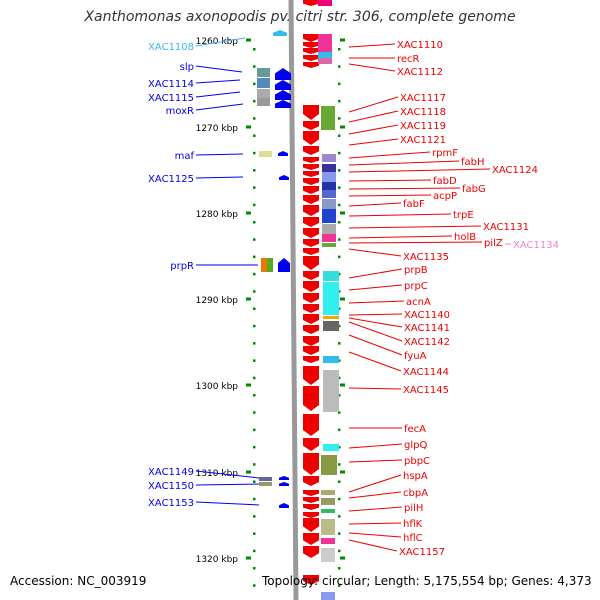 Image resolution: width=600 pixels, height=600 pixels. What do you see at coordinates (493, 243) in the screenshot?
I see `gene-label-pilz: pilZ` at bounding box center [493, 243].